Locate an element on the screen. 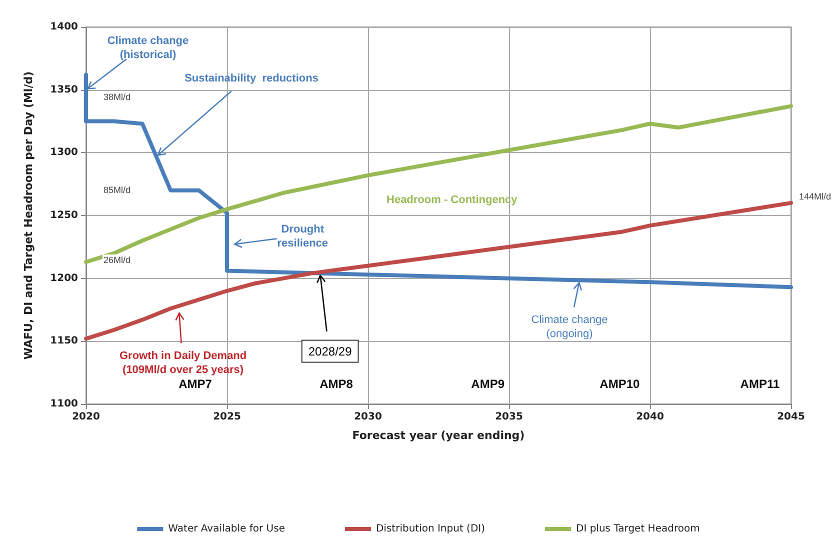 The width and height of the screenshot is (837, 553). annotation: 38Ml/d is located at coordinates (117, 97).